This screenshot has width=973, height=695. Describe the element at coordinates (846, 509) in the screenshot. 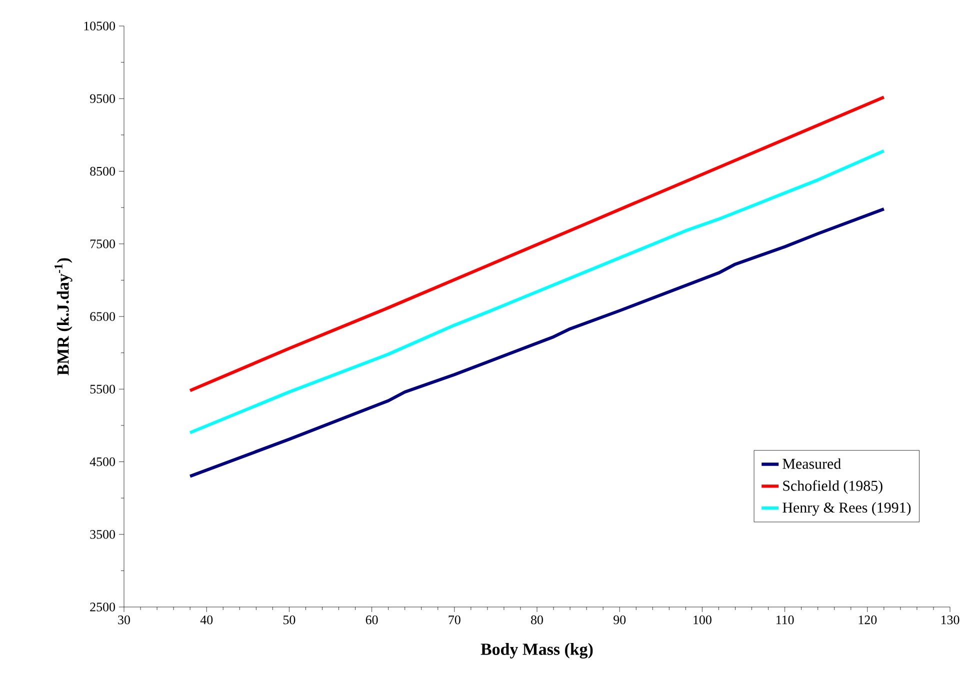

I see `legend-label: Henry & Rees (1991)` at that location.